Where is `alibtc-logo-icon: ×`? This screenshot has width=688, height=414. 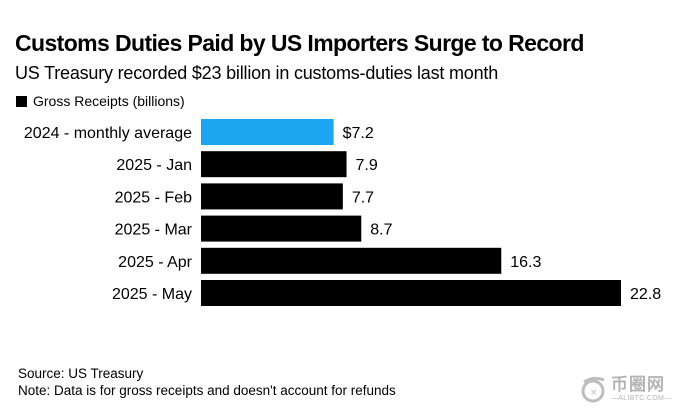 alibtc-logo-icon: × is located at coordinates (593, 389).